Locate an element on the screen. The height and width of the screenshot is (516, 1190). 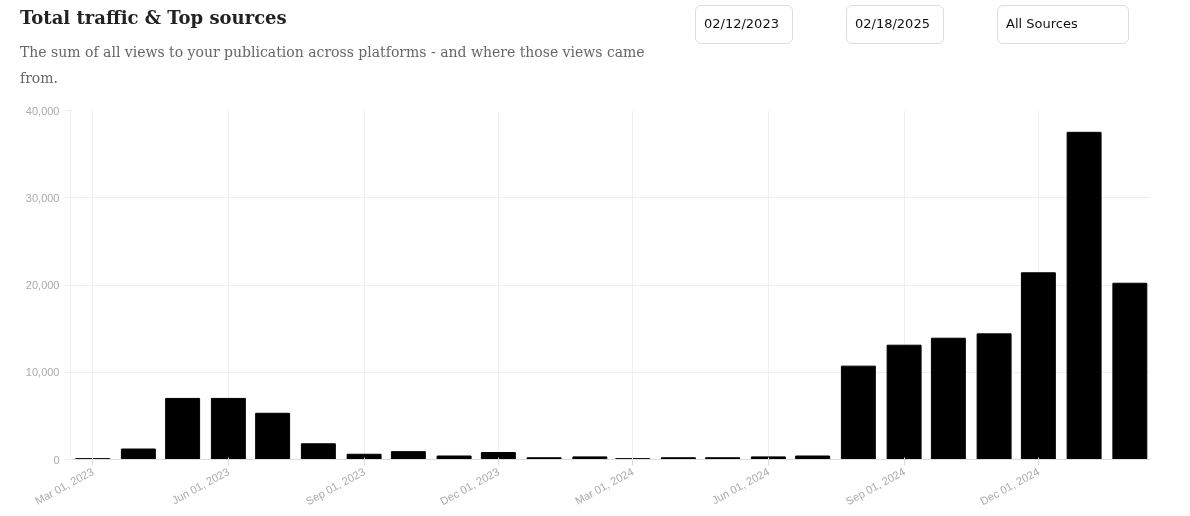
x-tick-label: Sep 01, 2023 is located at coordinates (335, 486).